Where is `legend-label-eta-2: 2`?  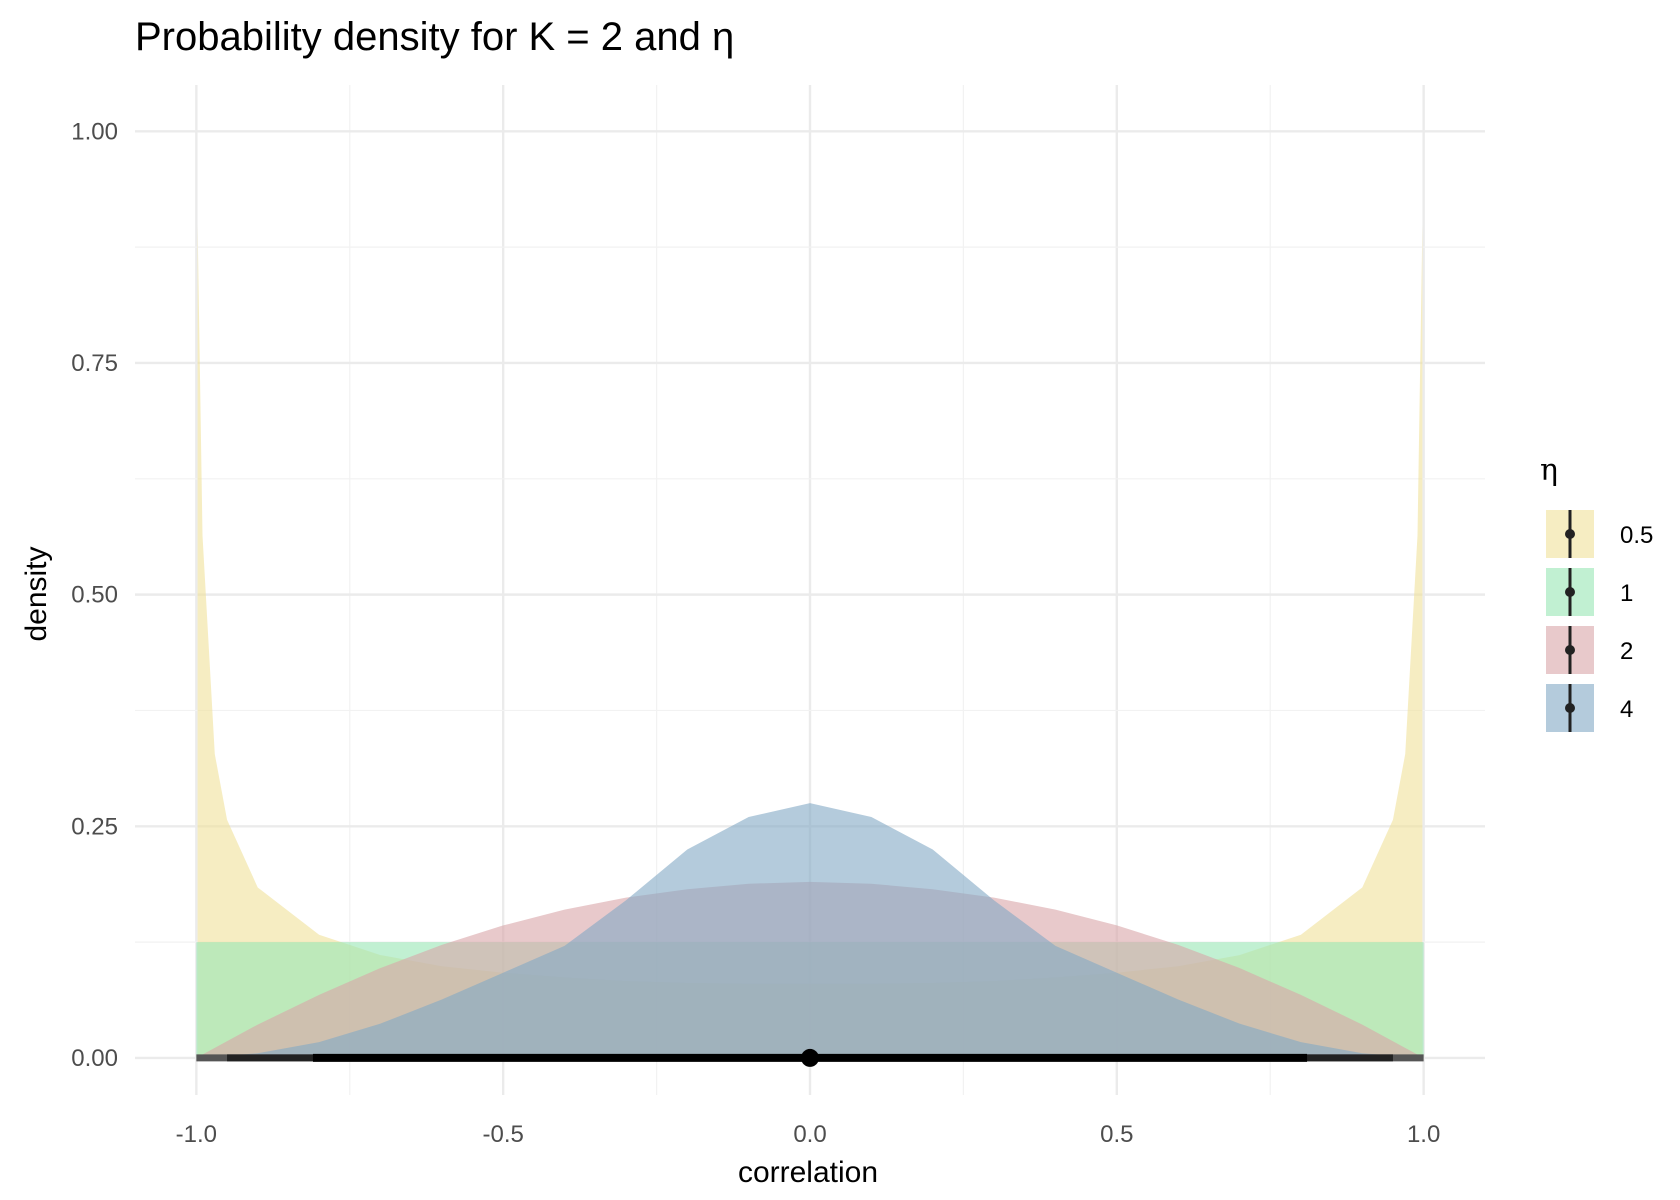 legend-label-eta-2: 2 is located at coordinates (1626, 651).